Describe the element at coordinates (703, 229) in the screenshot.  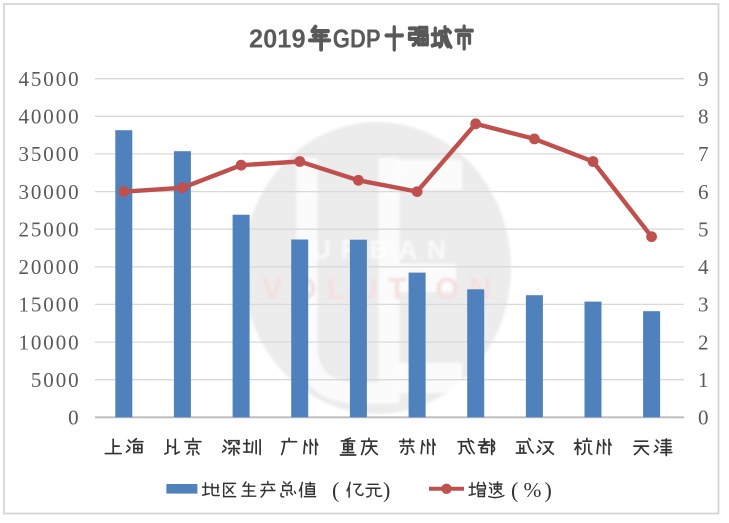
I see `svg-text: 5` at that location.